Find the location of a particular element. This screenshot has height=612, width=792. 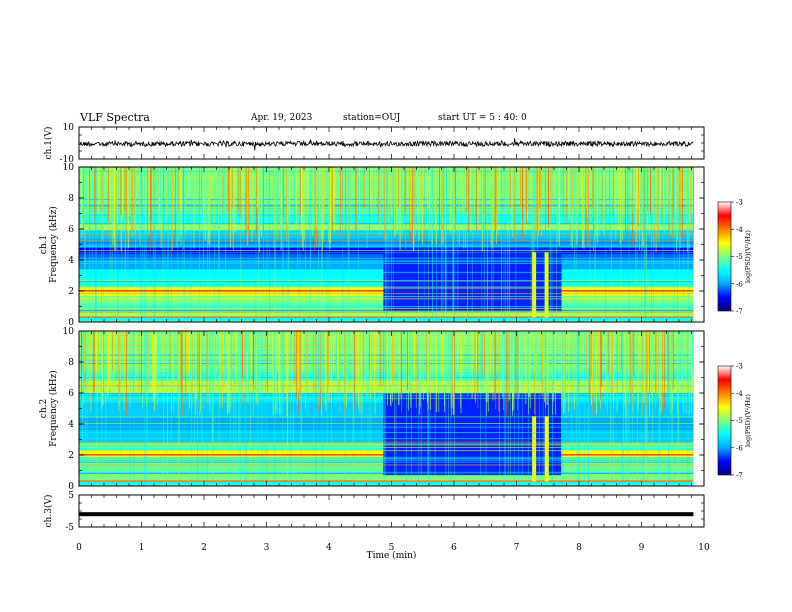

y-tick-label: 4 is located at coordinates (71, 261).